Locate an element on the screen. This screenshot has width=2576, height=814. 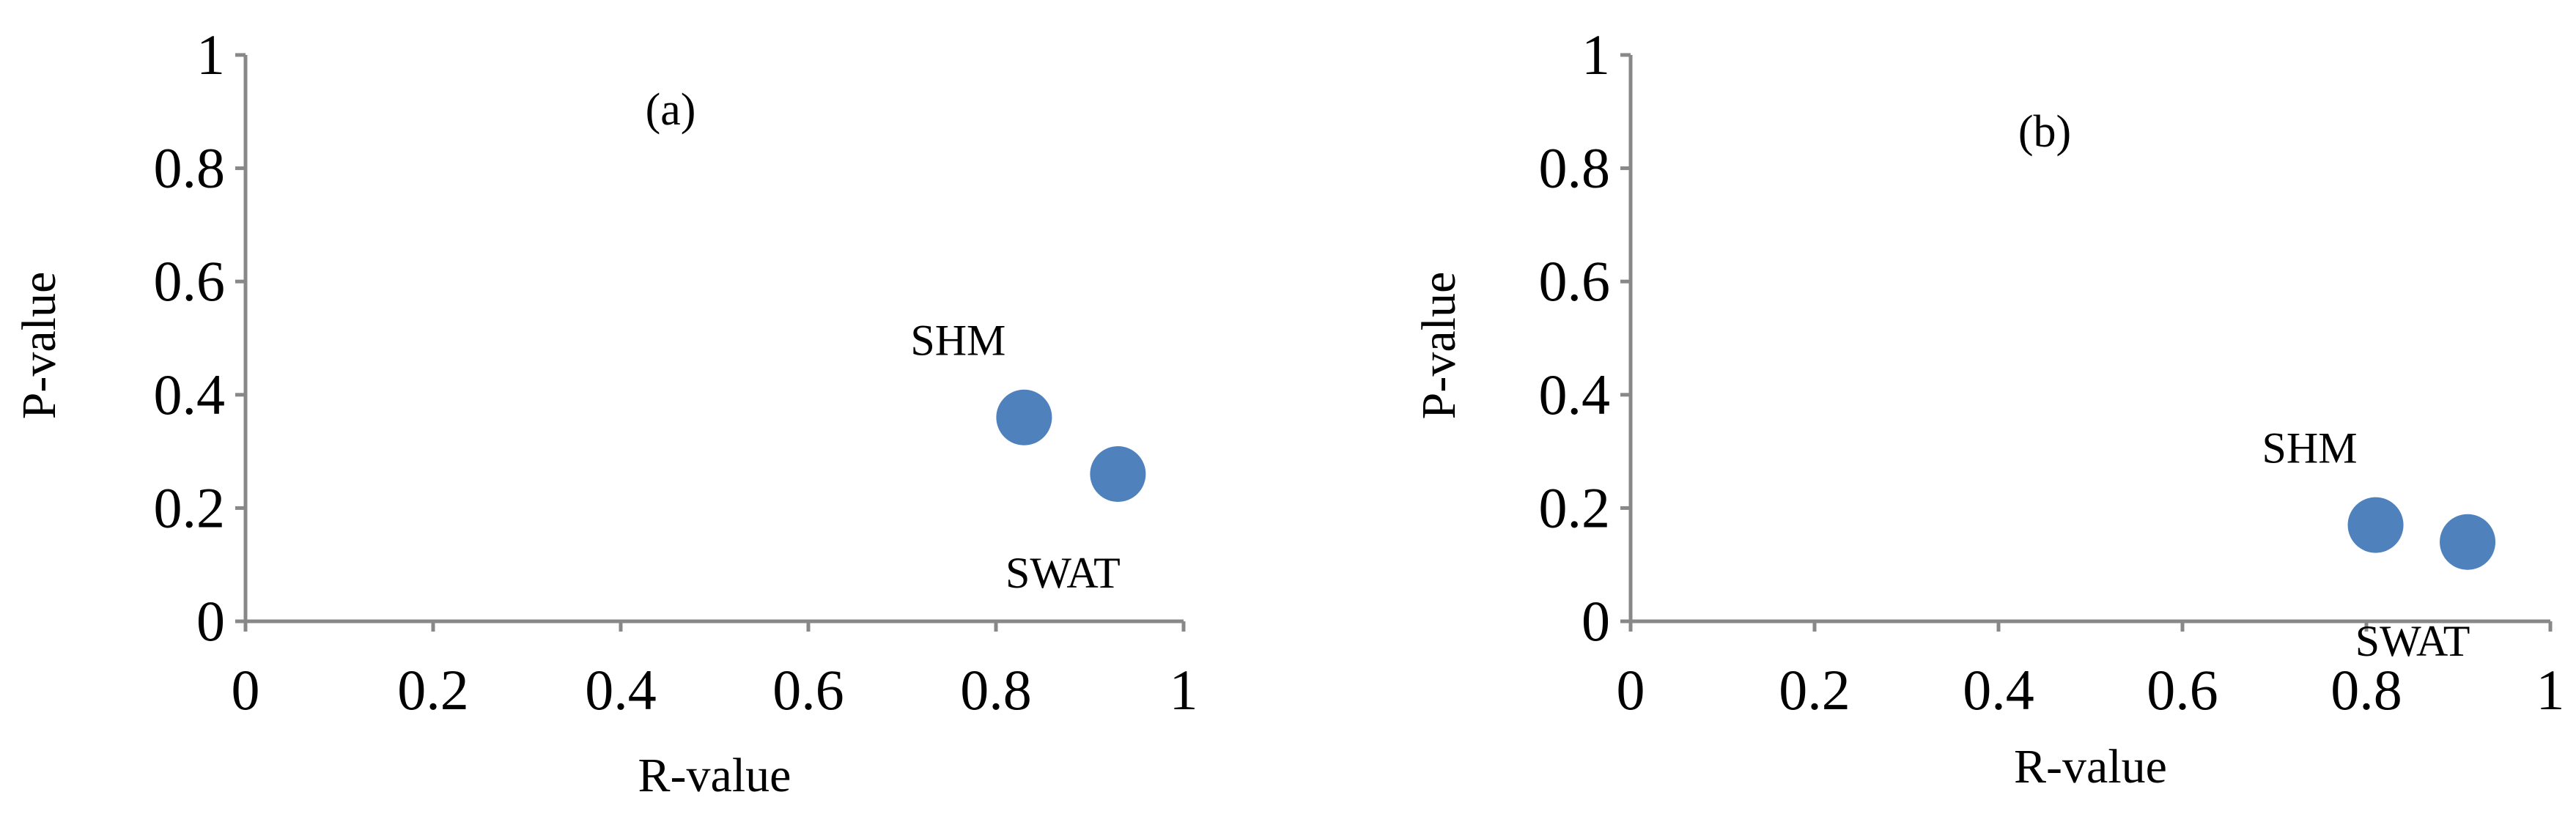
panel-label: (a) is located at coordinates (671, 110).